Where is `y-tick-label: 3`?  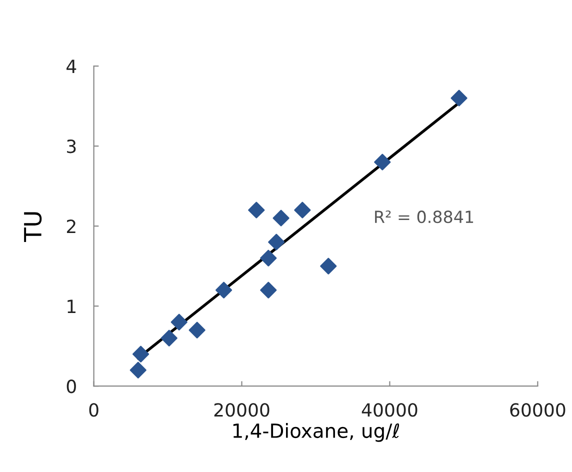 y-tick-label: 3 is located at coordinates (71, 147).